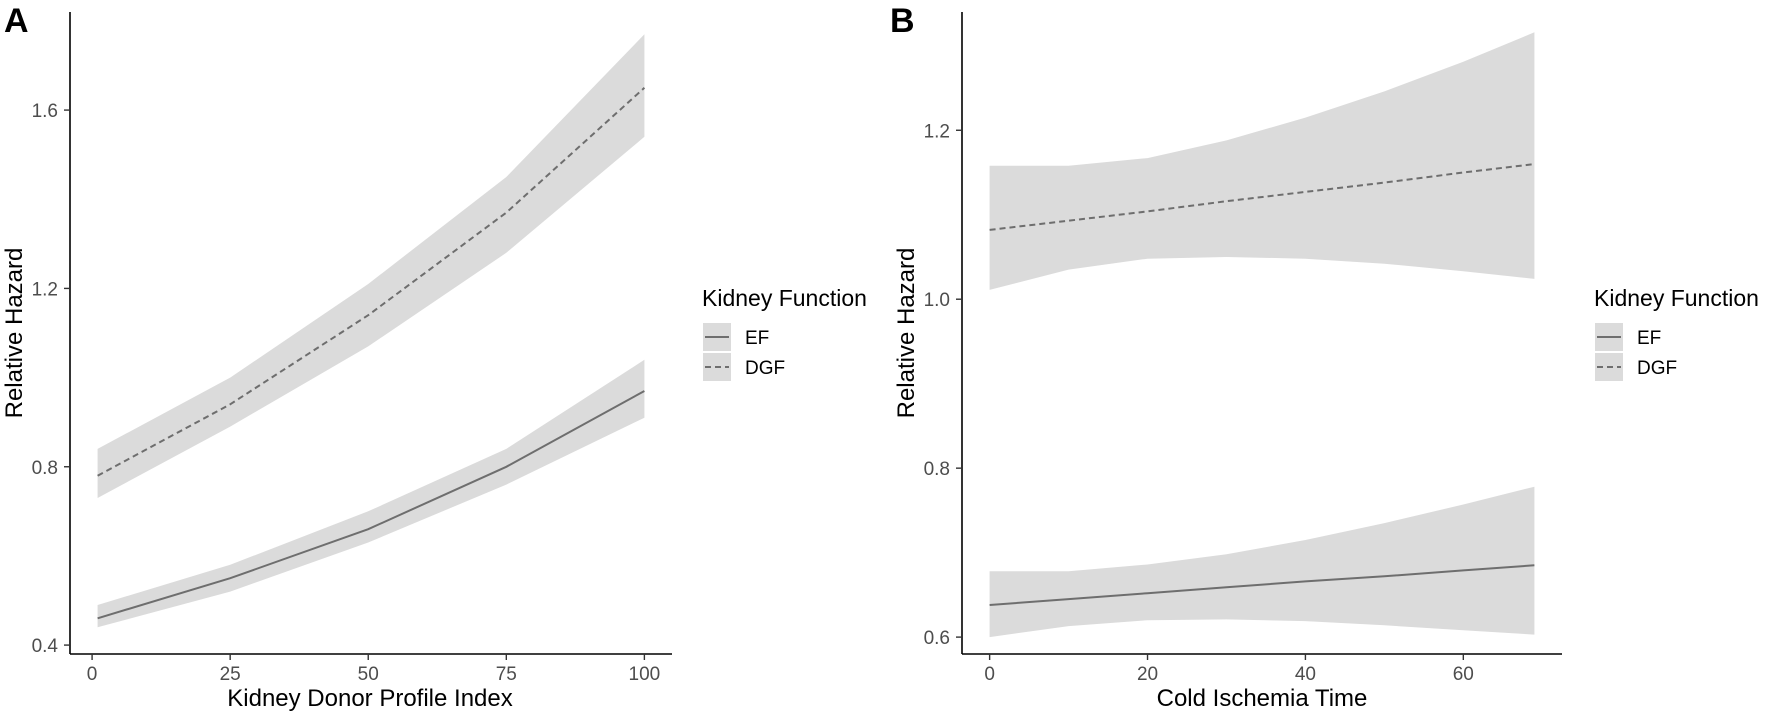  What do you see at coordinates (765, 368) in the screenshot?
I see `panel-a-legend-label-dgf: DGF` at bounding box center [765, 368].